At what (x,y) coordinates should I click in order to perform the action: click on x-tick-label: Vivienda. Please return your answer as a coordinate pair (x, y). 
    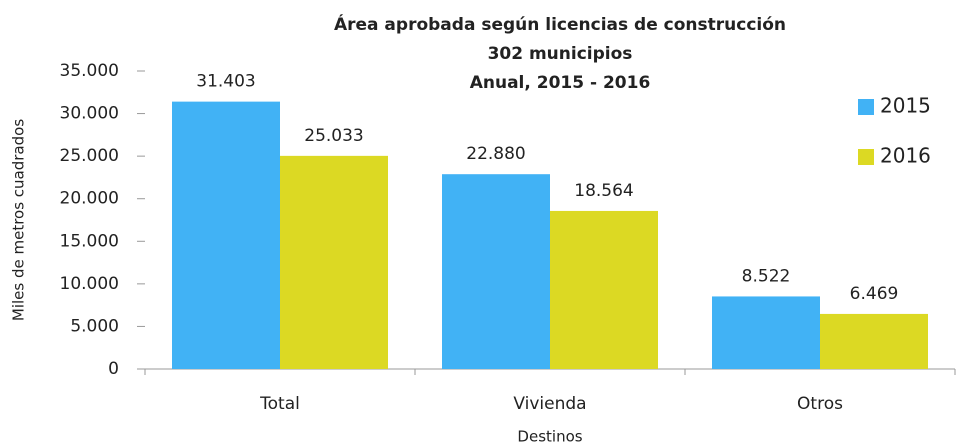
    Looking at the image, I should click on (549, 404).